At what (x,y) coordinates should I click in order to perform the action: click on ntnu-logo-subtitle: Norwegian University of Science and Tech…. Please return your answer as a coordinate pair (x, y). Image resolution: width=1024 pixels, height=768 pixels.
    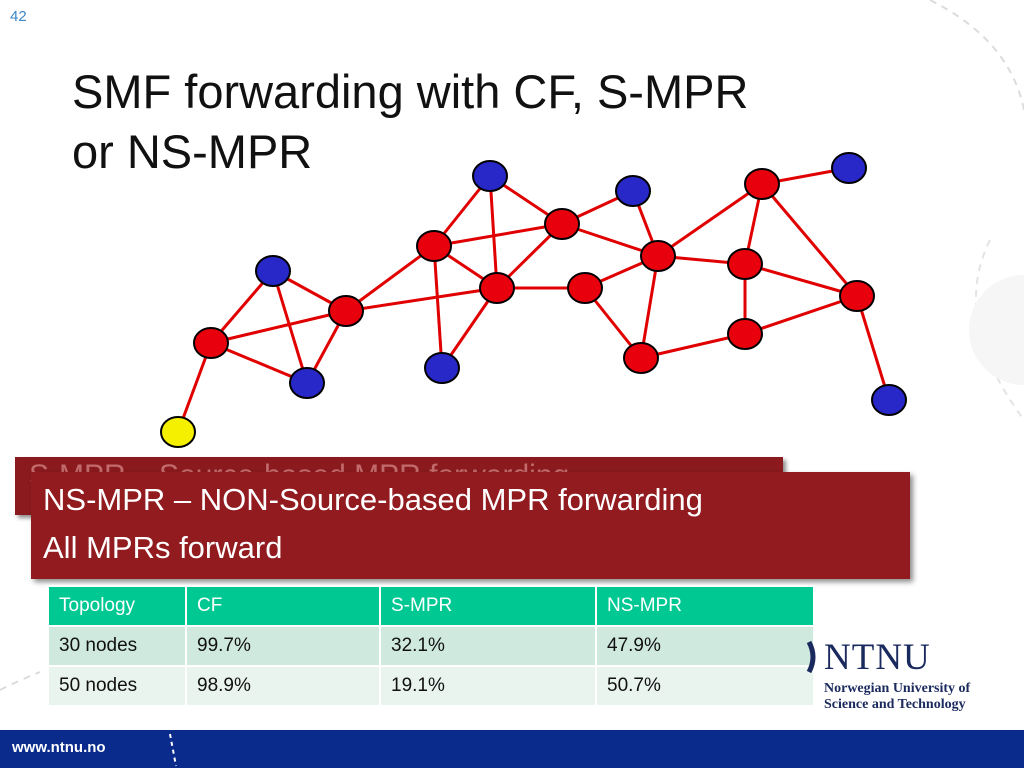
    Looking at the image, I should click on (897, 697).